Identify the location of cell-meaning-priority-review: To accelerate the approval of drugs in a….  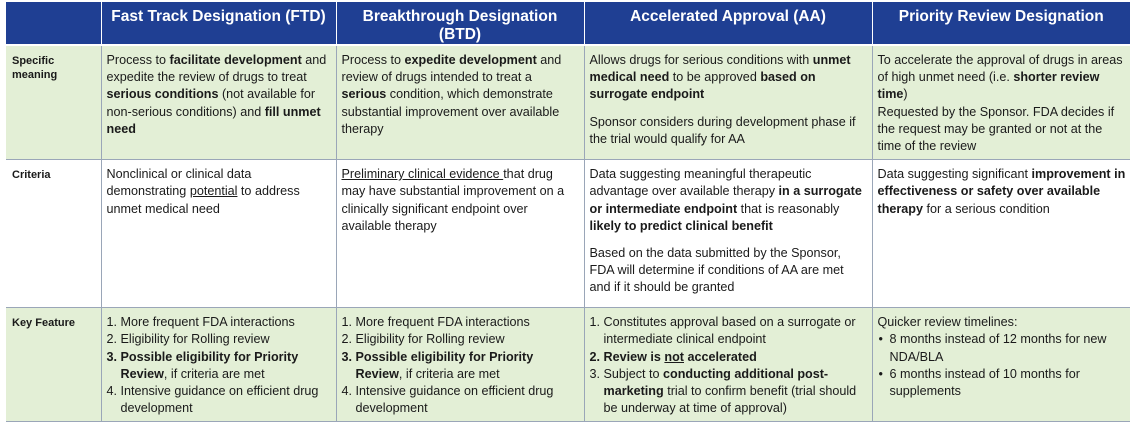
(1000, 103).